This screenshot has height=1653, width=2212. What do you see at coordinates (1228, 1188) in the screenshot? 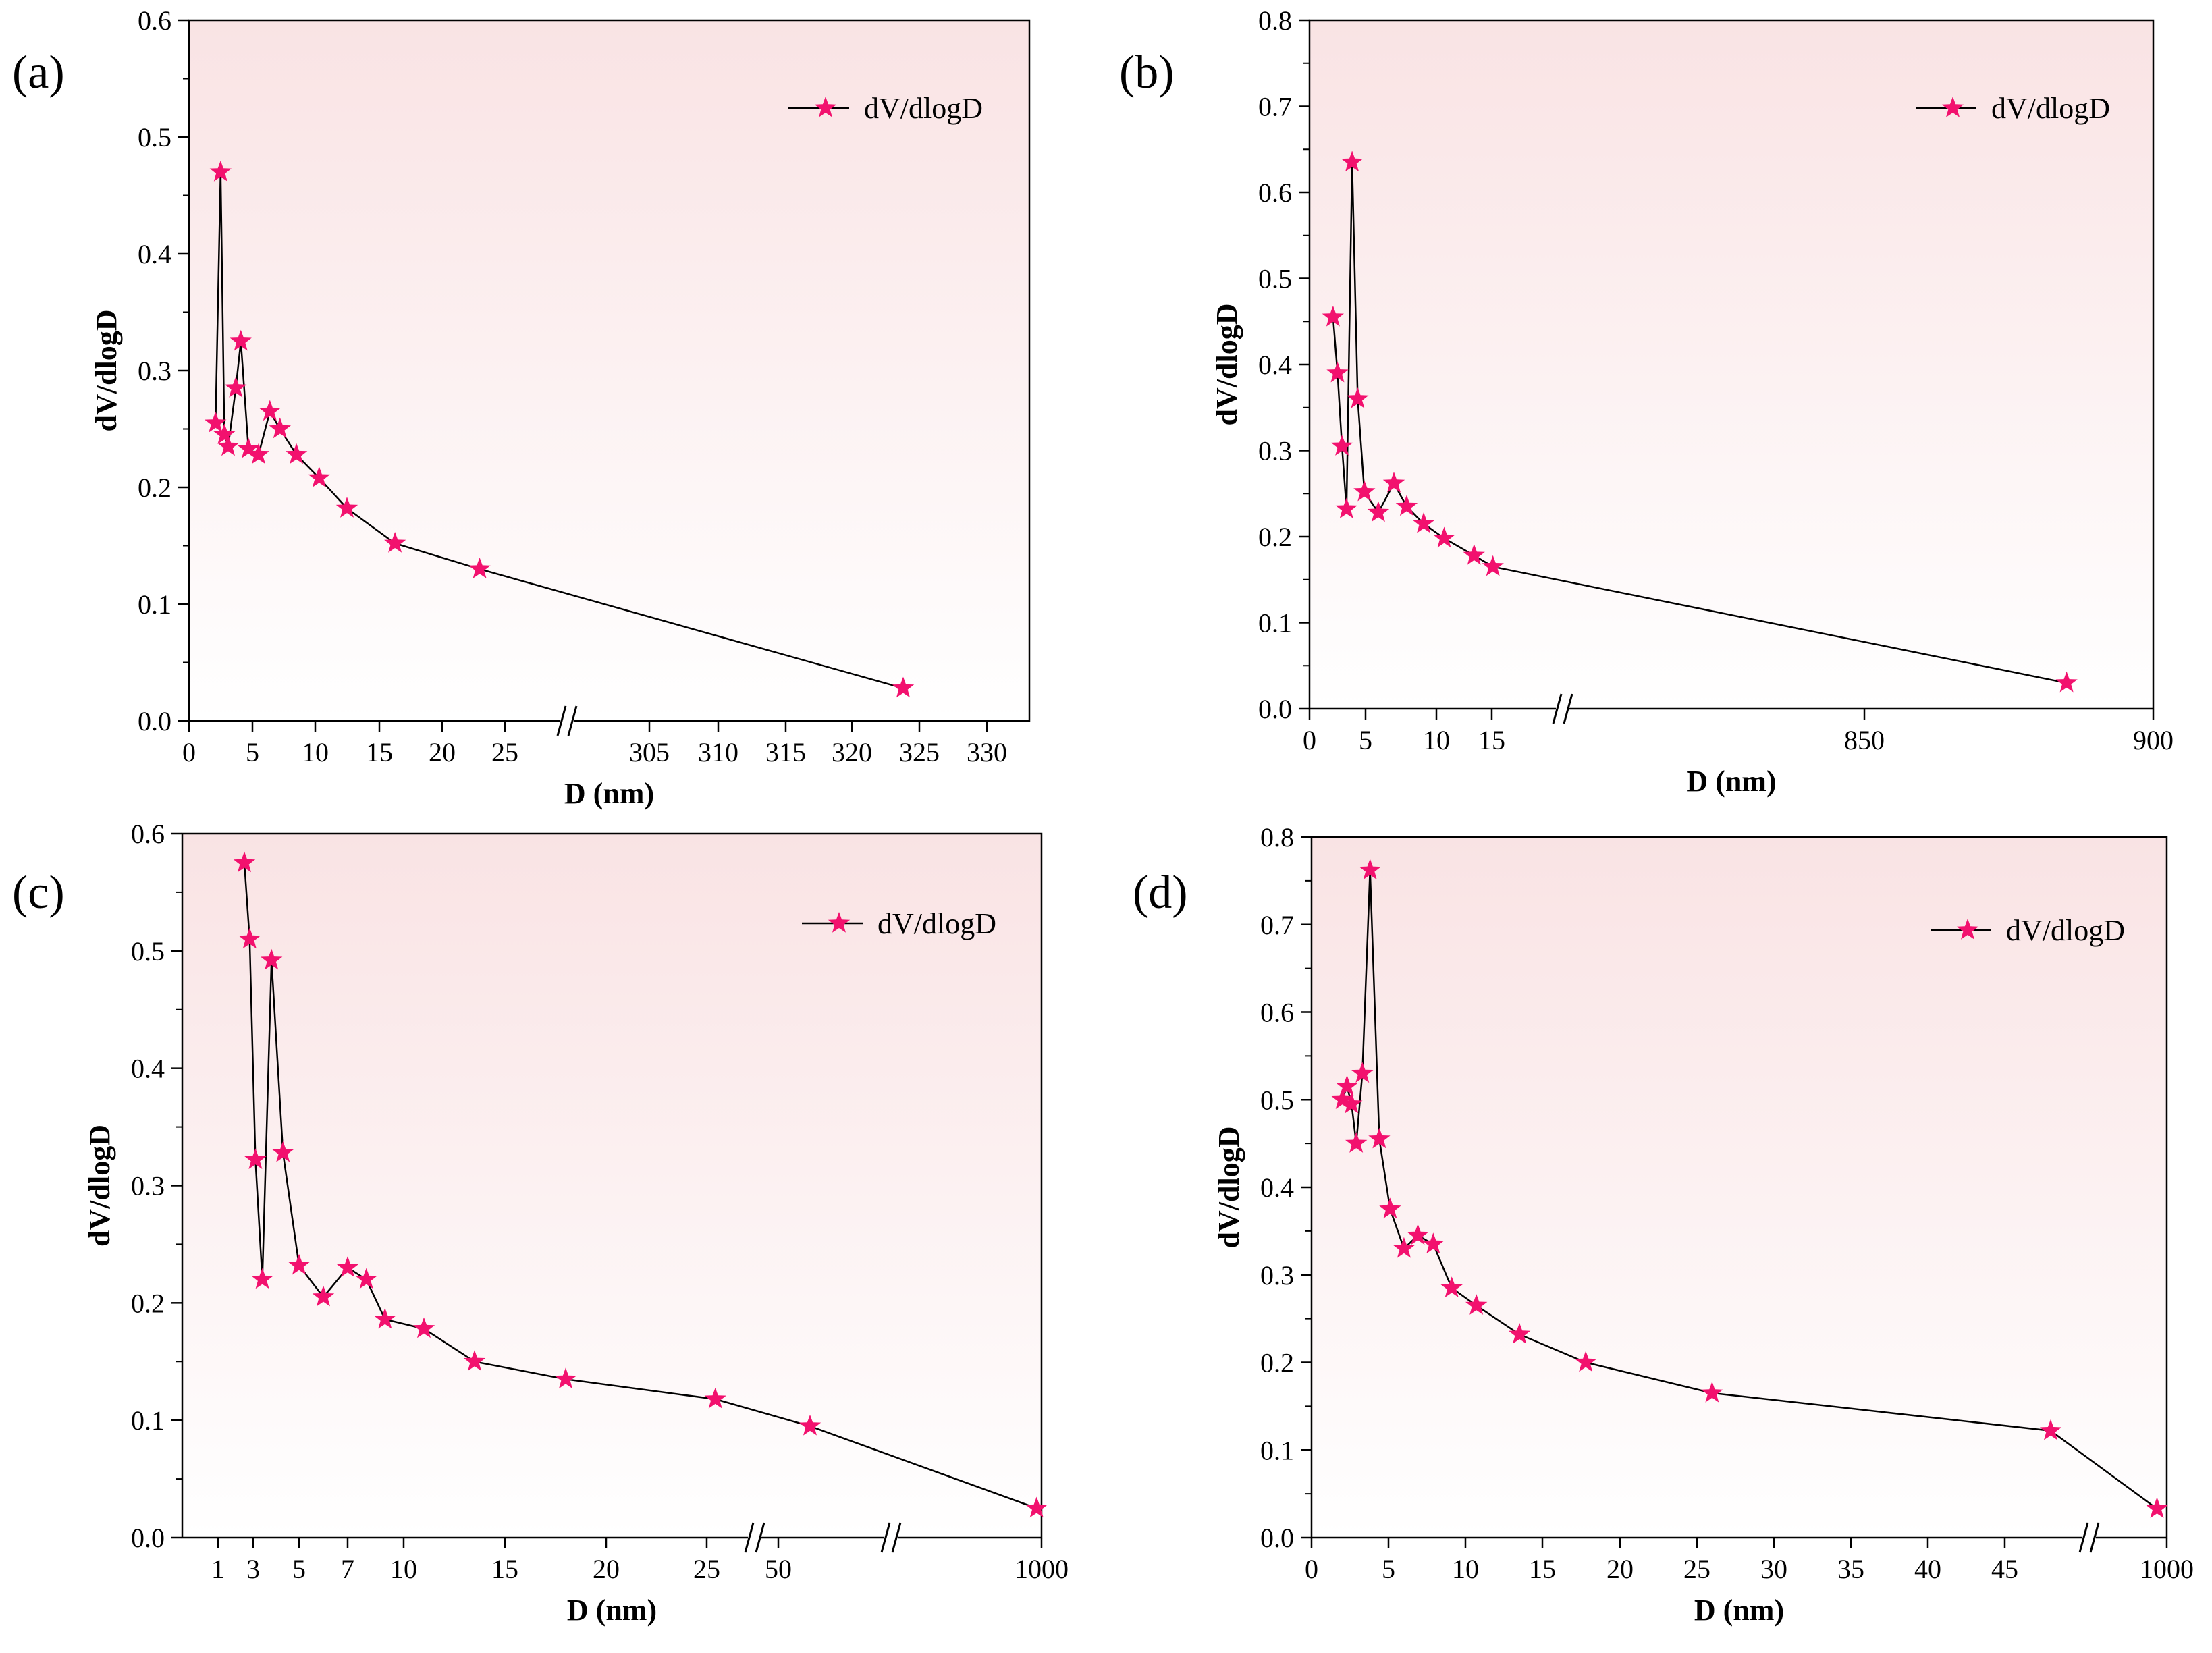
I see `y-axis-title: dV/dlogD` at bounding box center [1228, 1188].